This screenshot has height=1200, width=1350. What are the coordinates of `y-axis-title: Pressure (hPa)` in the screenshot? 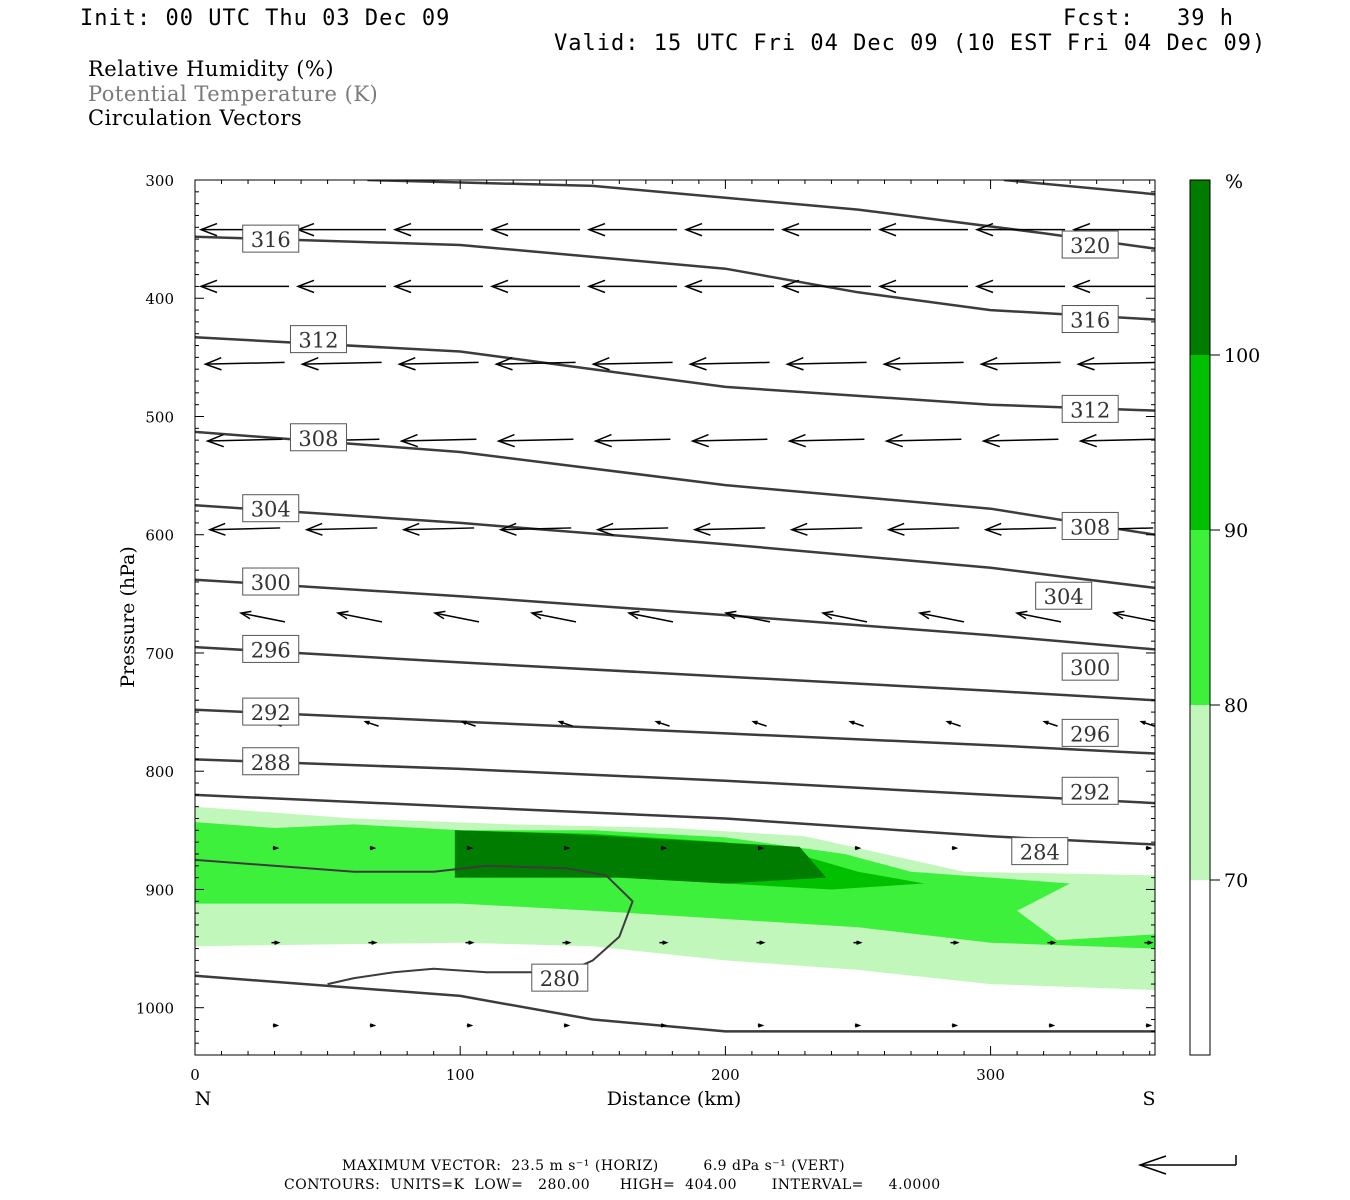 It's located at (128, 617).